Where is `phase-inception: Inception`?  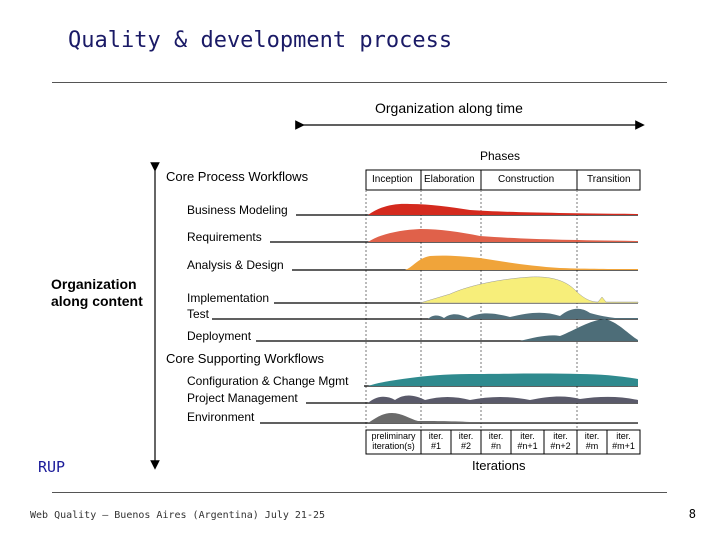
phase-inception: Inception is located at coordinates (392, 179).